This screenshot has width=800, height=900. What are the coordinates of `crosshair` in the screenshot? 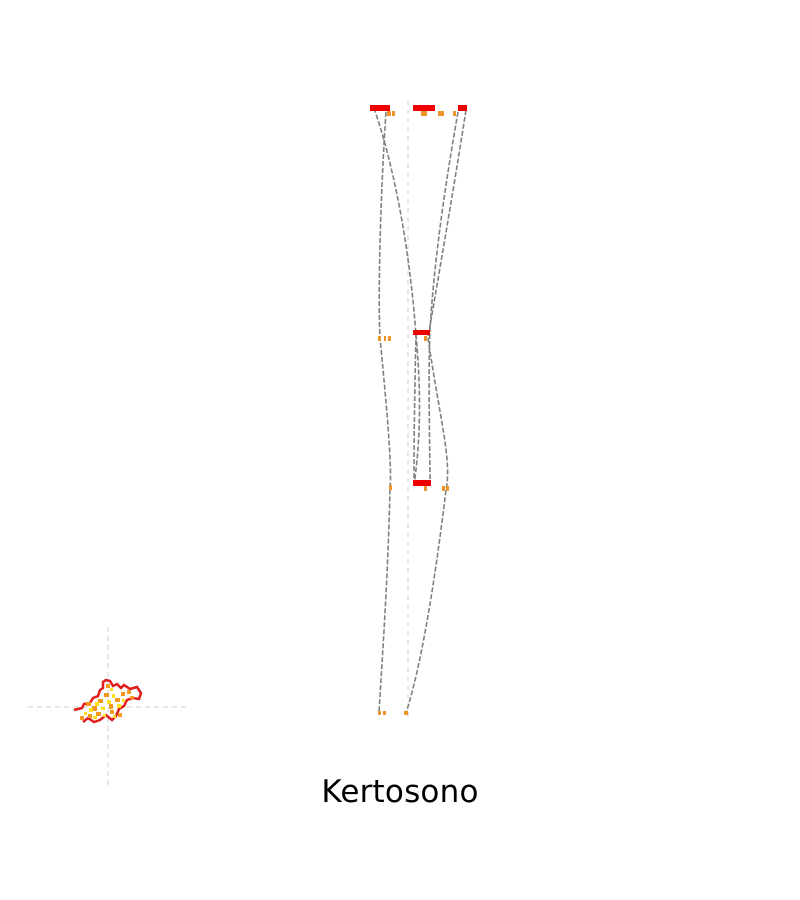 It's located at (108, 707).